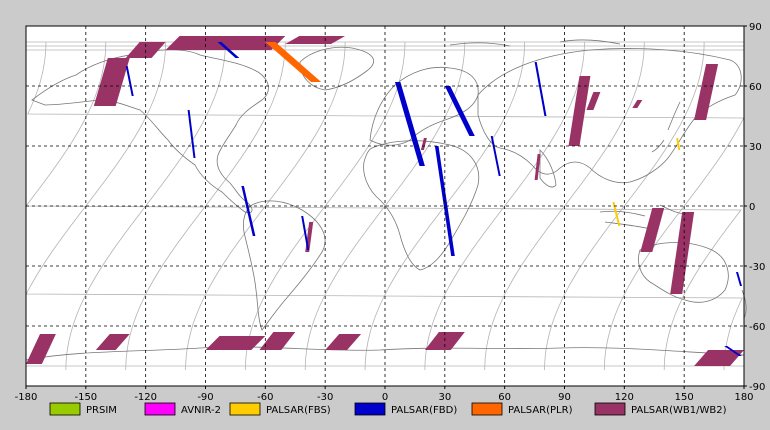 The width and height of the screenshot is (770, 430). I want to click on legend-item: PALSAR(FBS), so click(280, 409).